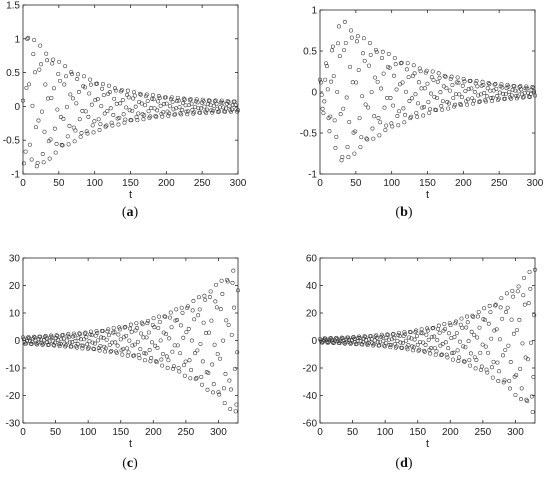  What do you see at coordinates (130, 463) in the screenshot?
I see `caption-c: (c)` at bounding box center [130, 463].